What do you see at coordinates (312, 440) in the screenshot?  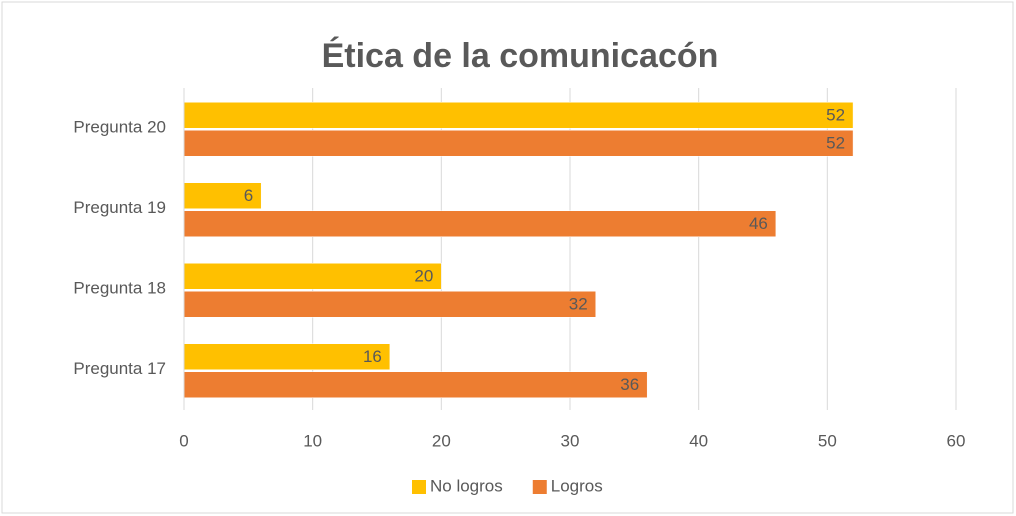 I see `x-tick-label: 10` at bounding box center [312, 440].